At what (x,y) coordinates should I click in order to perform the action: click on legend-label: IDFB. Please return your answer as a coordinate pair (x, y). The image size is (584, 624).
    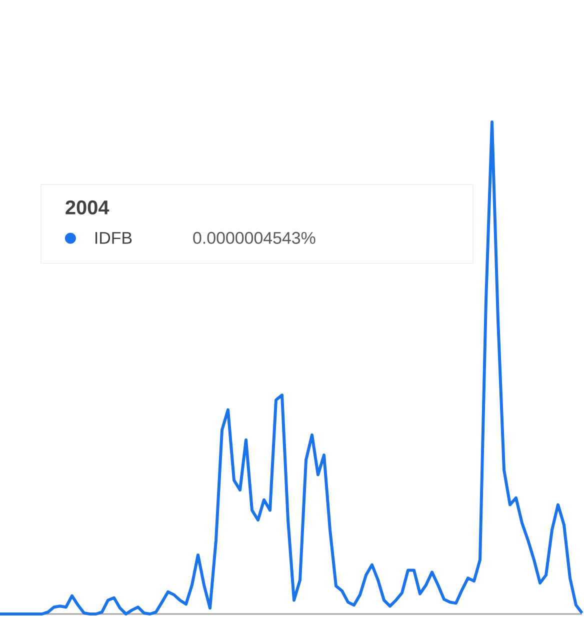
    Looking at the image, I should click on (114, 238).